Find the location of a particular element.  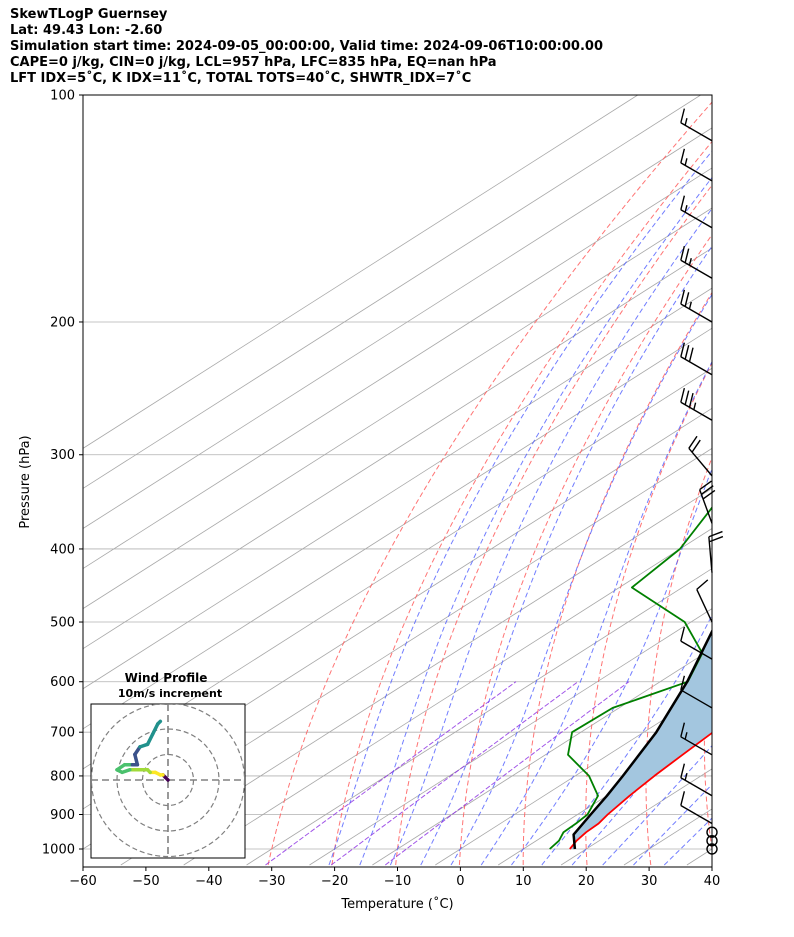

y-tick-label: 500 is located at coordinates (62, 623).